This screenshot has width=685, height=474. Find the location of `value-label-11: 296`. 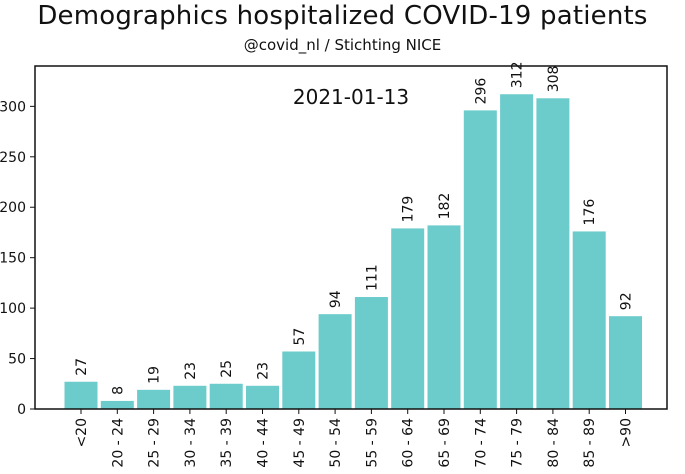

value-label-11: 296 is located at coordinates (481, 91).